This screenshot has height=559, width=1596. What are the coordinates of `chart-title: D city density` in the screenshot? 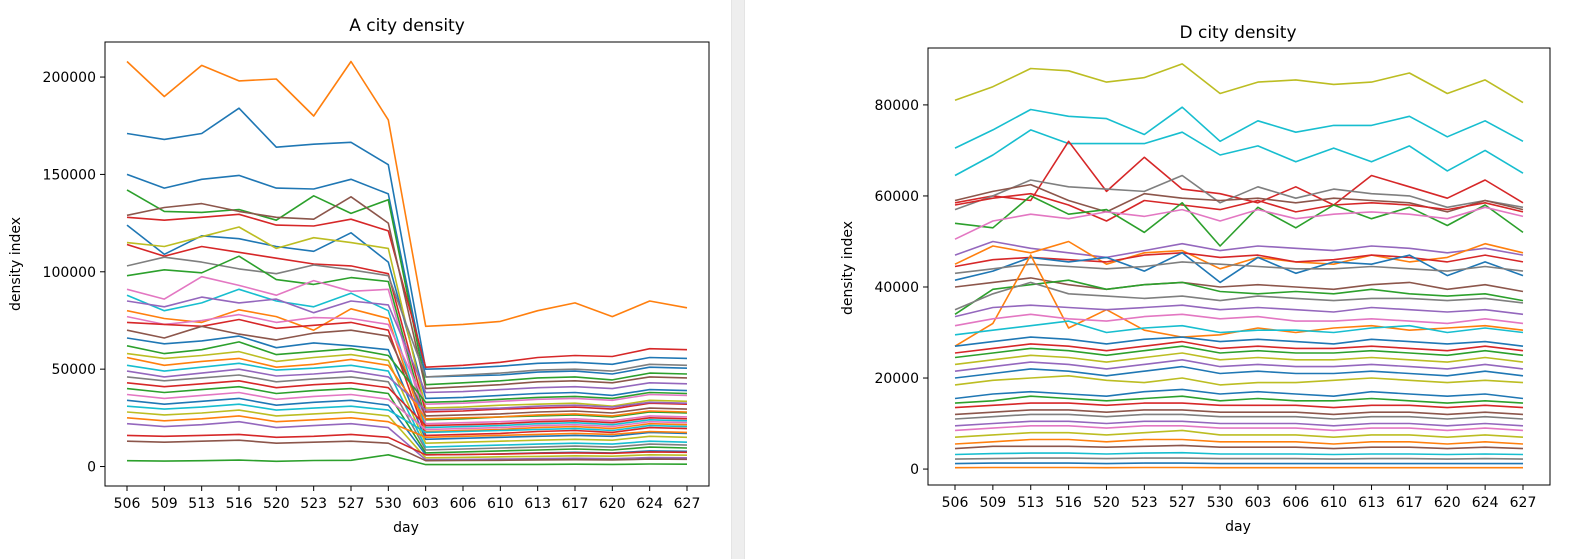 It's located at (1237, 33).